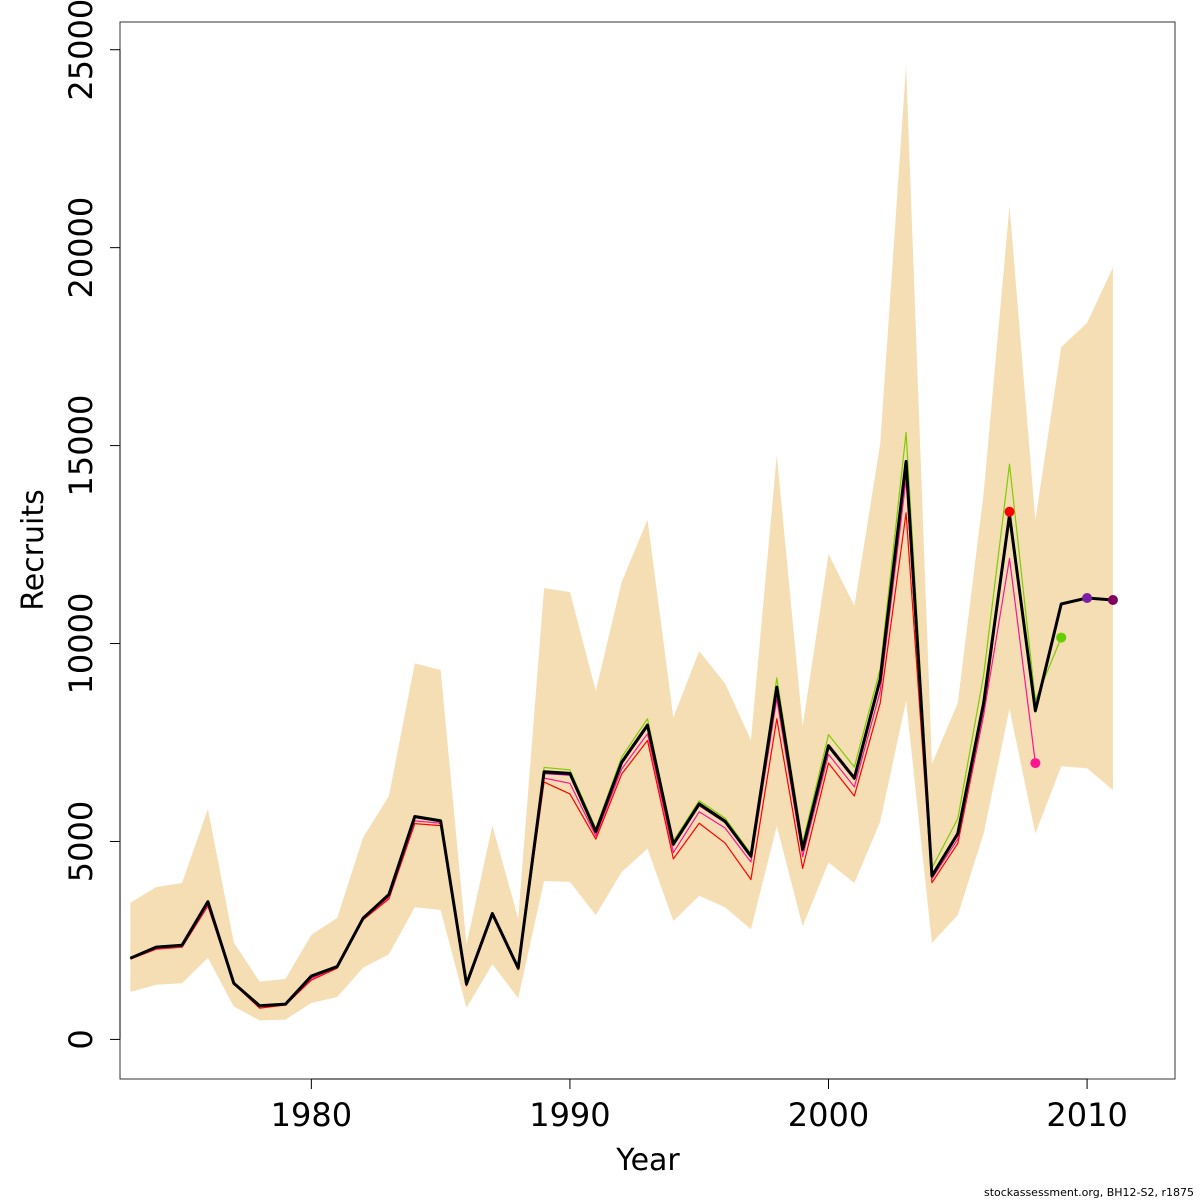  I want to click on x-tick-label: 2000, so click(828, 1115).